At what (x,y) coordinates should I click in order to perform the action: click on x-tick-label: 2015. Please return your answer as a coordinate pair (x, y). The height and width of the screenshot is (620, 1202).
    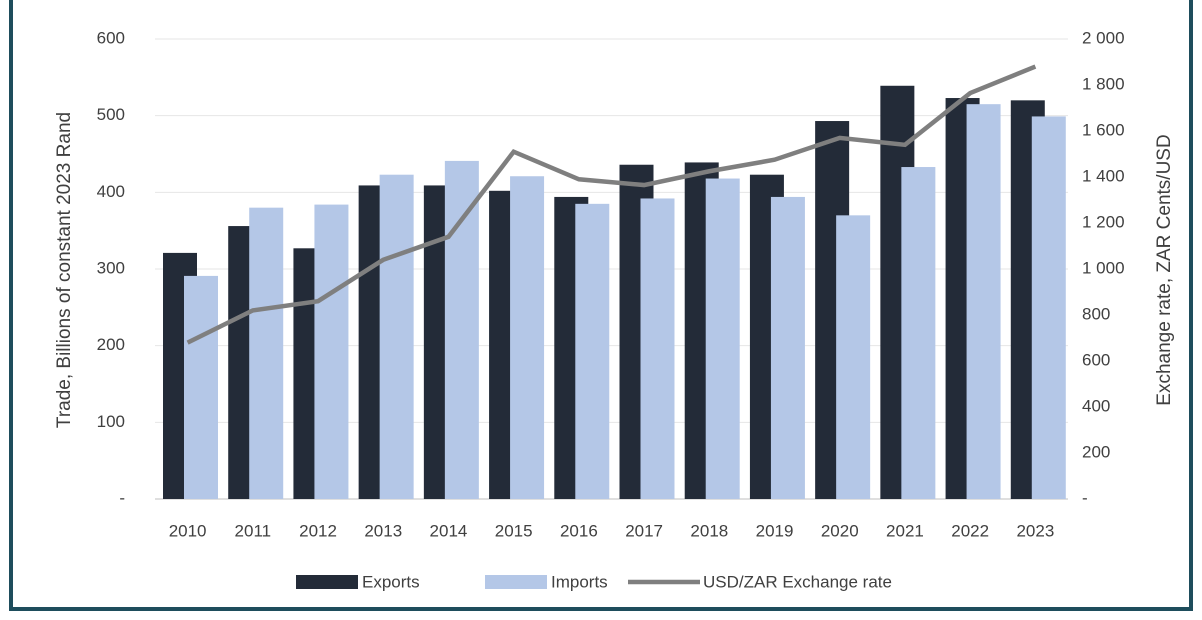
    Looking at the image, I should click on (514, 530).